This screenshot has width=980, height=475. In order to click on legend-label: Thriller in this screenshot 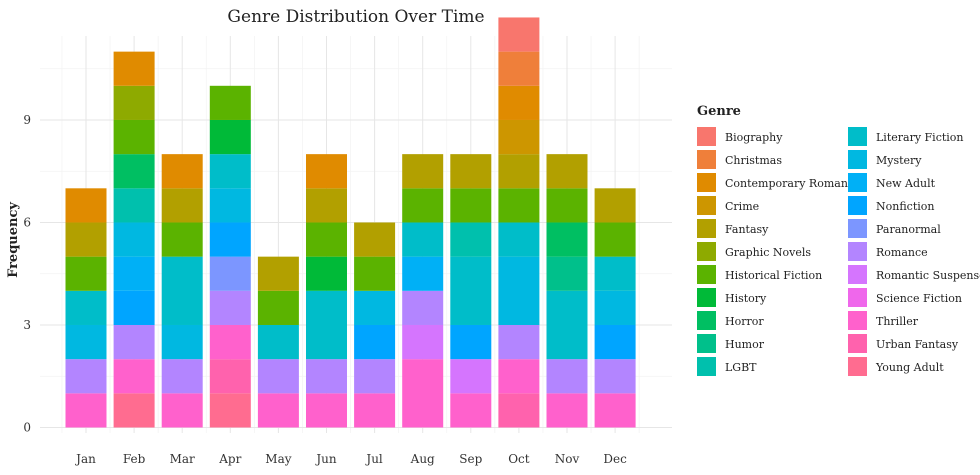, I will do `click(897, 321)`.